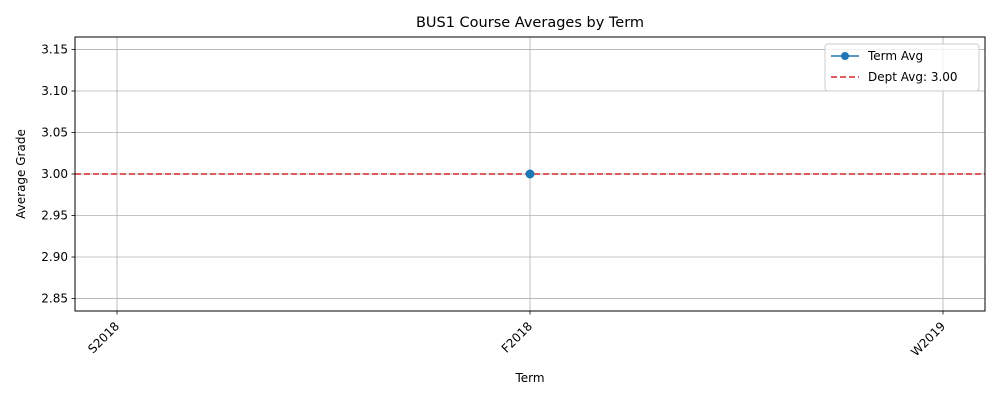 This screenshot has height=400, width=1000. Describe the element at coordinates (529, 378) in the screenshot. I see `x-axis-label: Term` at that location.